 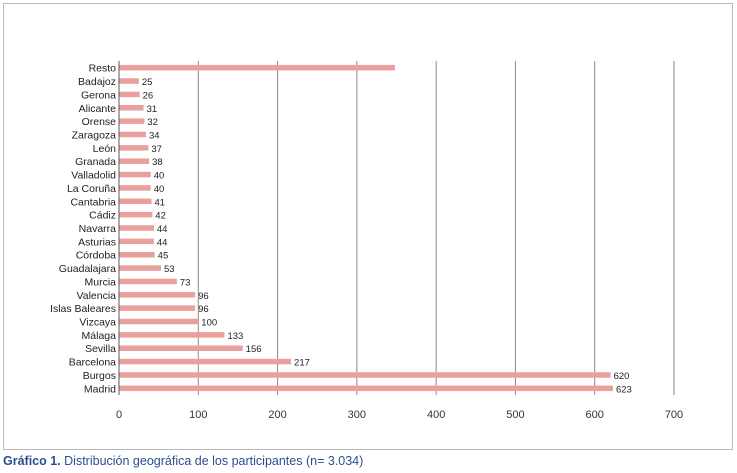 What do you see at coordinates (97, 242) in the screenshot?
I see `category-label: Asturias` at bounding box center [97, 242].